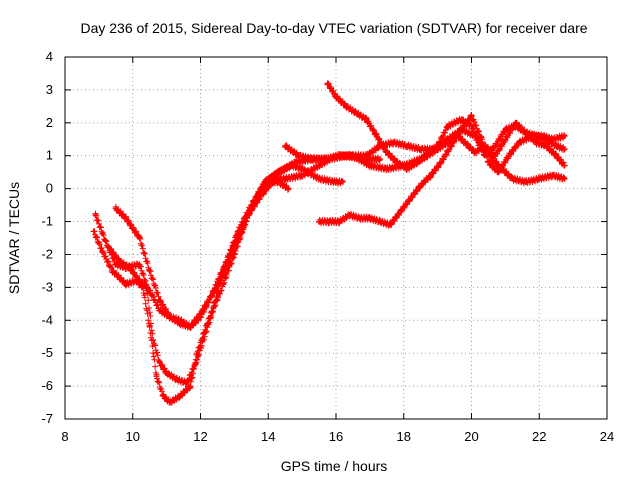 Image resolution: width=640 pixels, height=480 pixels. I want to click on y-tick-label: 1, so click(49, 155).